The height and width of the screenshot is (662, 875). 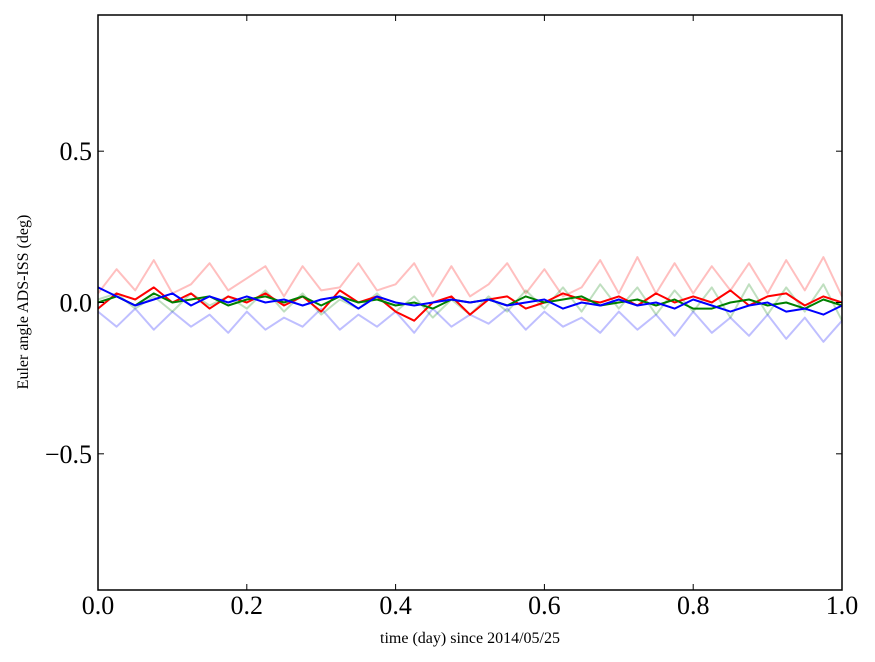 I want to click on x-tick-label: 1.0, so click(x=842, y=605).